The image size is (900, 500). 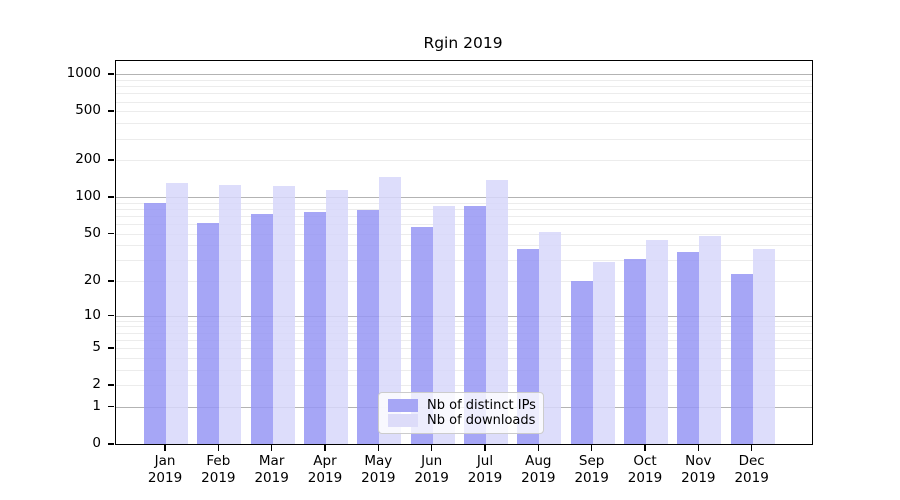 I want to click on bar-nb-of-distinct-ips-nov, so click(x=688, y=348).